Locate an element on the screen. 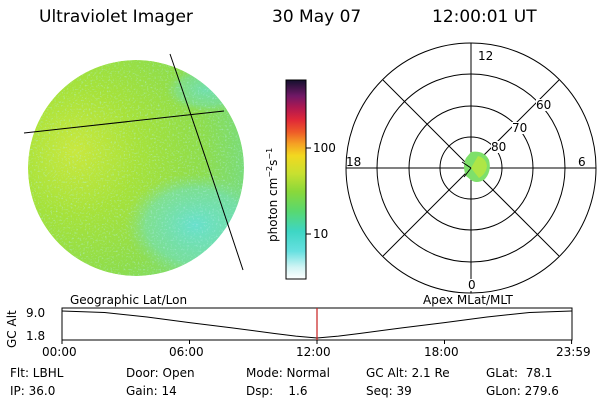 The height and width of the screenshot is (400, 600). info-gain: Gain: 14 is located at coordinates (151, 391).